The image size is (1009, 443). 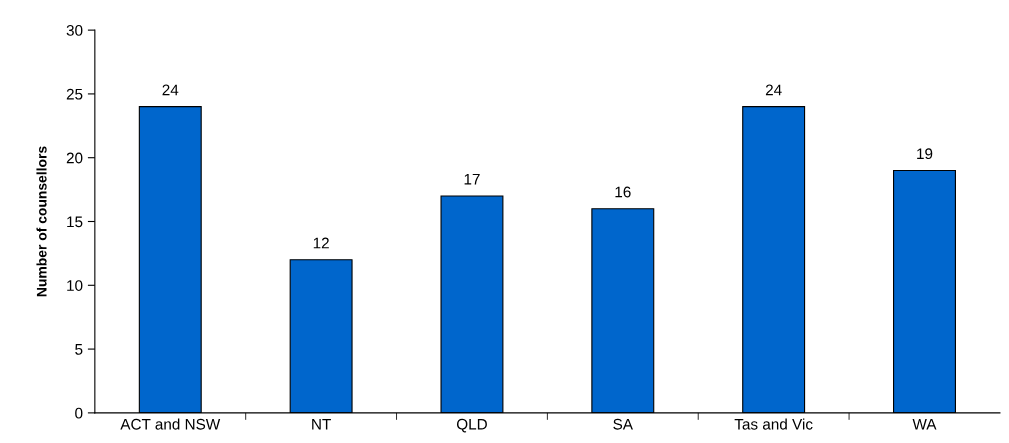 What do you see at coordinates (79, 349) in the screenshot?
I see `y-tick-label: 5` at bounding box center [79, 349].